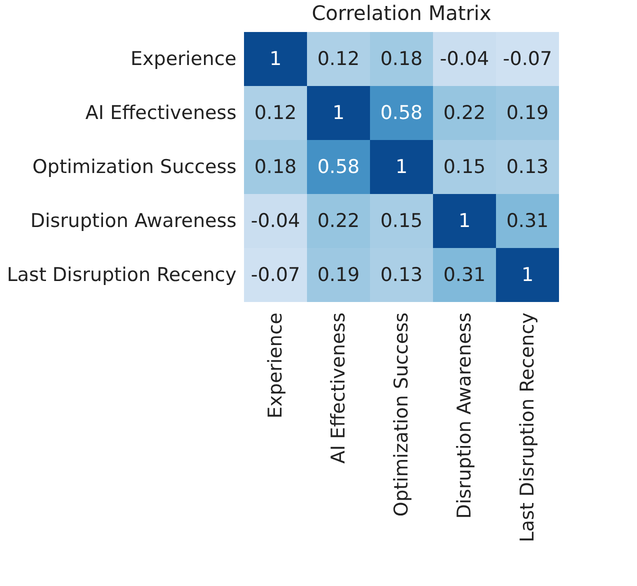 Image resolution: width=637 pixels, height=586 pixels. Describe the element at coordinates (121, 275) in the screenshot. I see `y-tick-label: Last Disruption Recency` at that location.